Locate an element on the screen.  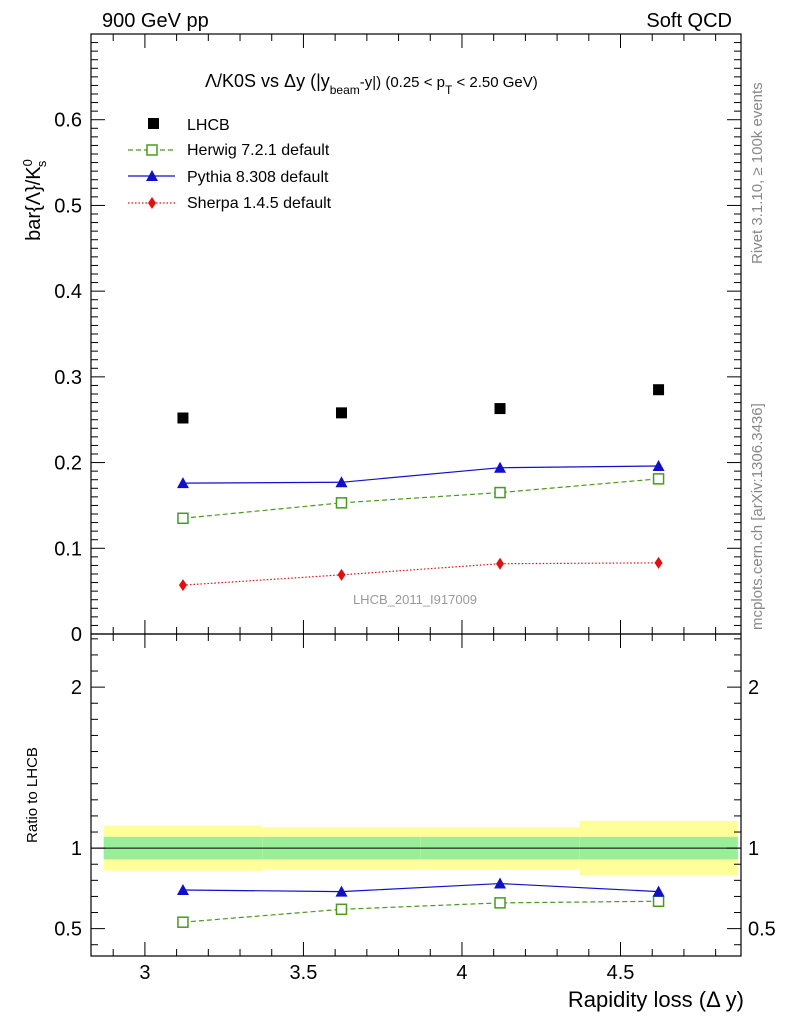
y-tick-label-ratio-left: 1 is located at coordinates (76, 849).